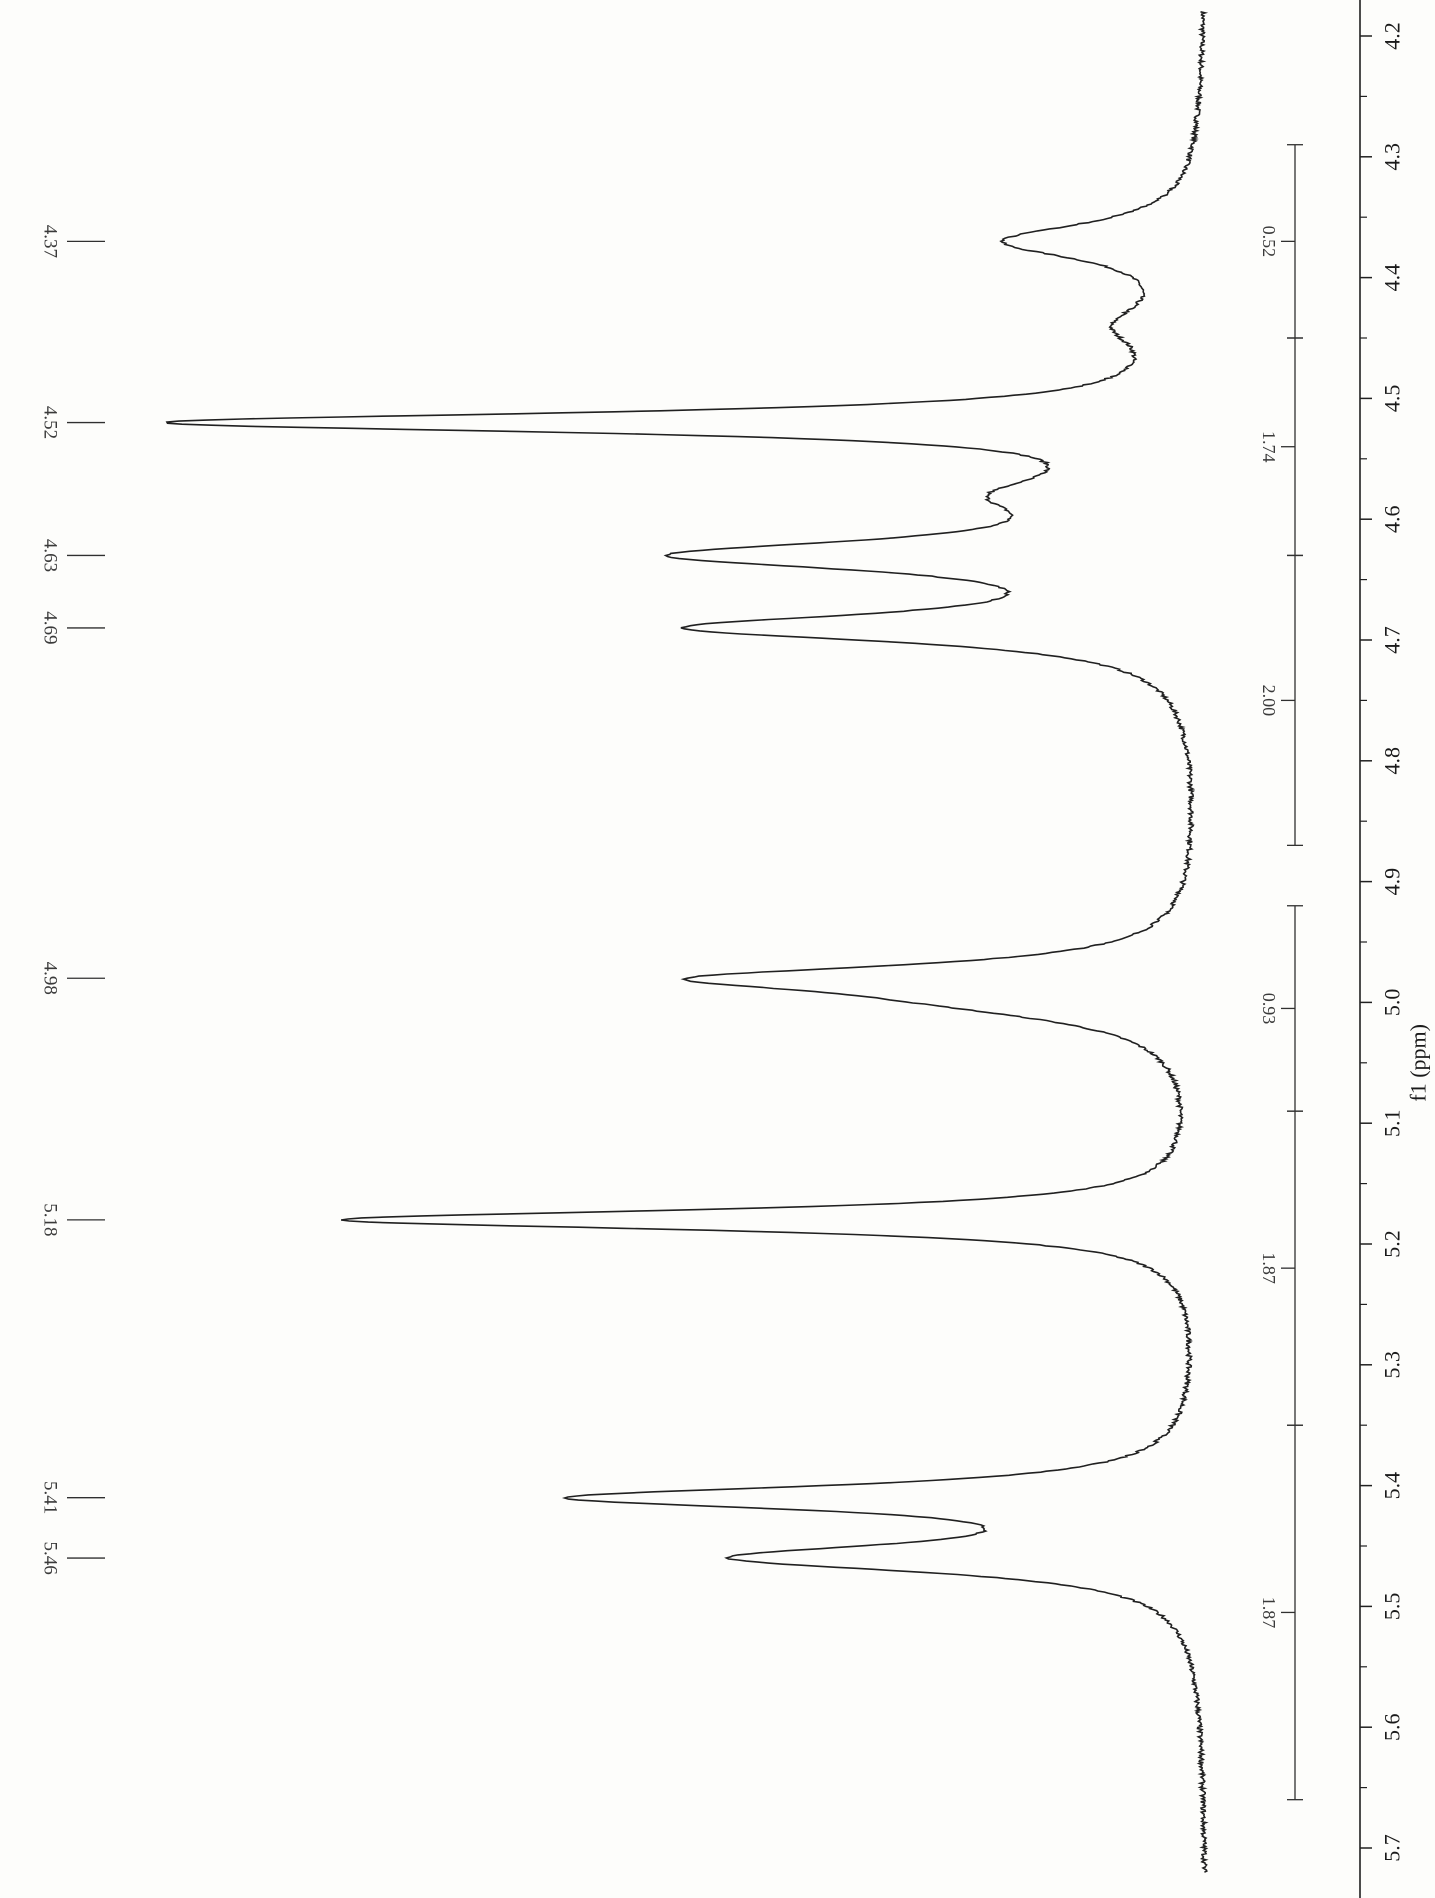 This screenshot has height=1898, width=1435. What do you see at coordinates (72, 555) in the screenshot?
I see `peak-label: 4.63` at bounding box center [72, 555].